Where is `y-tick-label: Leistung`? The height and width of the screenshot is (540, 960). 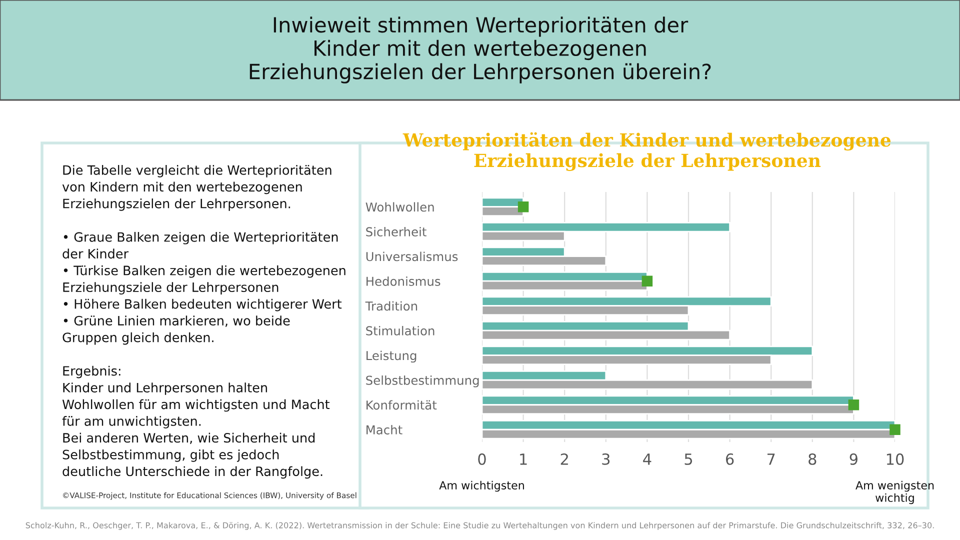
y-tick-label: Leistung is located at coordinates (391, 356).